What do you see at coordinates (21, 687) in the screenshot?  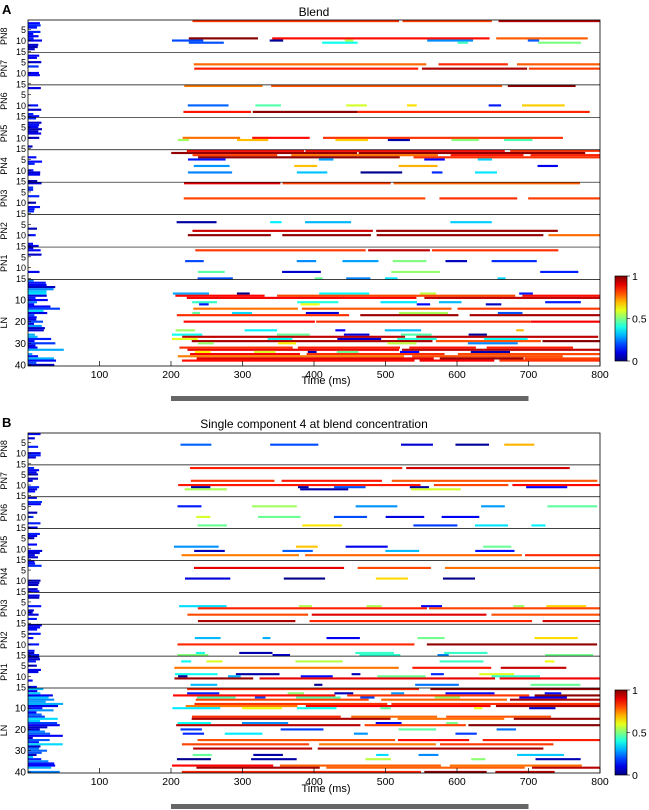 I see `y-tick-label: 15` at bounding box center [21, 687].